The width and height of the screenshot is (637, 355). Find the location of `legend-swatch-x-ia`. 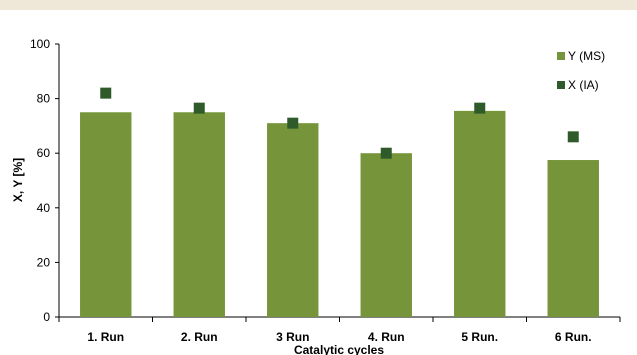

legend-swatch-x-ia is located at coordinates (561, 85).